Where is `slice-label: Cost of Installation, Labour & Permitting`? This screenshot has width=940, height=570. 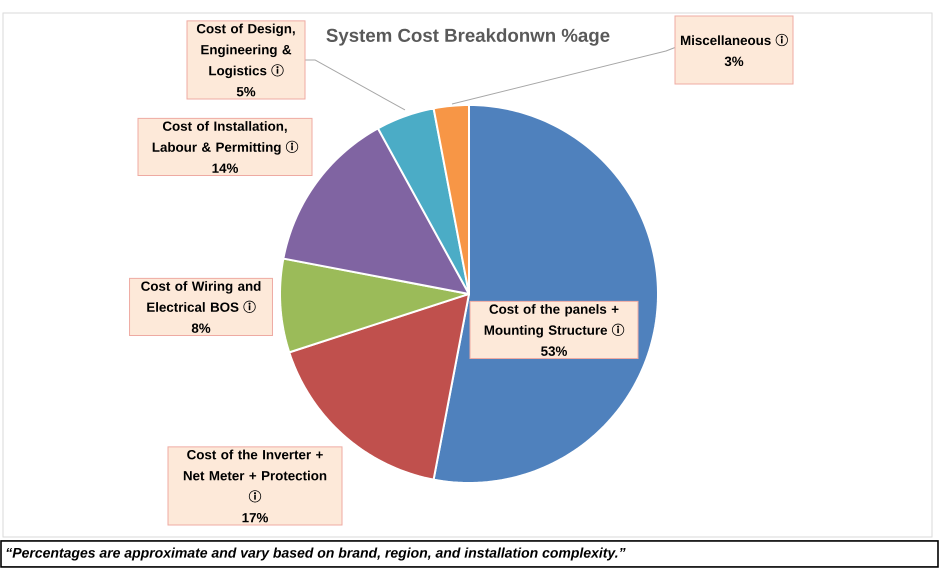
slice-label: Cost of Installation, Labour & Permitting is located at coordinates (219, 138).